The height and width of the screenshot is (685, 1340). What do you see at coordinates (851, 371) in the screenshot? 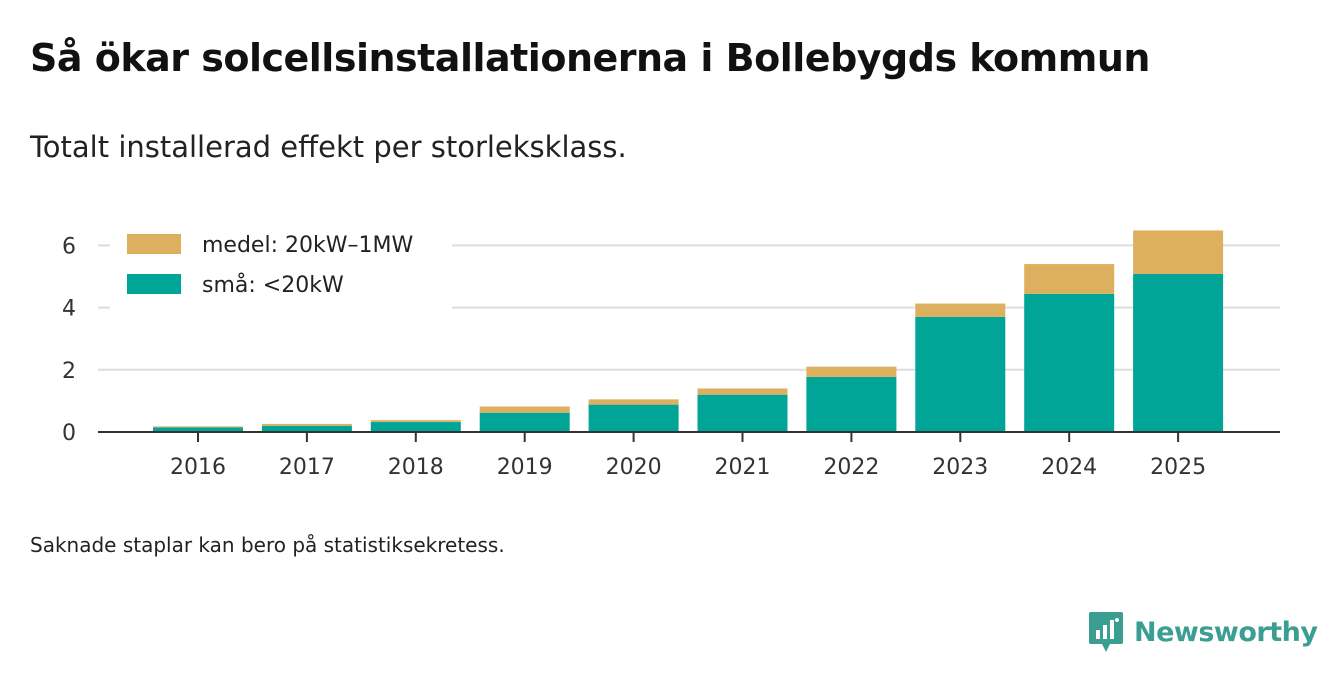
I see `bar-medel-2022` at bounding box center [851, 371].